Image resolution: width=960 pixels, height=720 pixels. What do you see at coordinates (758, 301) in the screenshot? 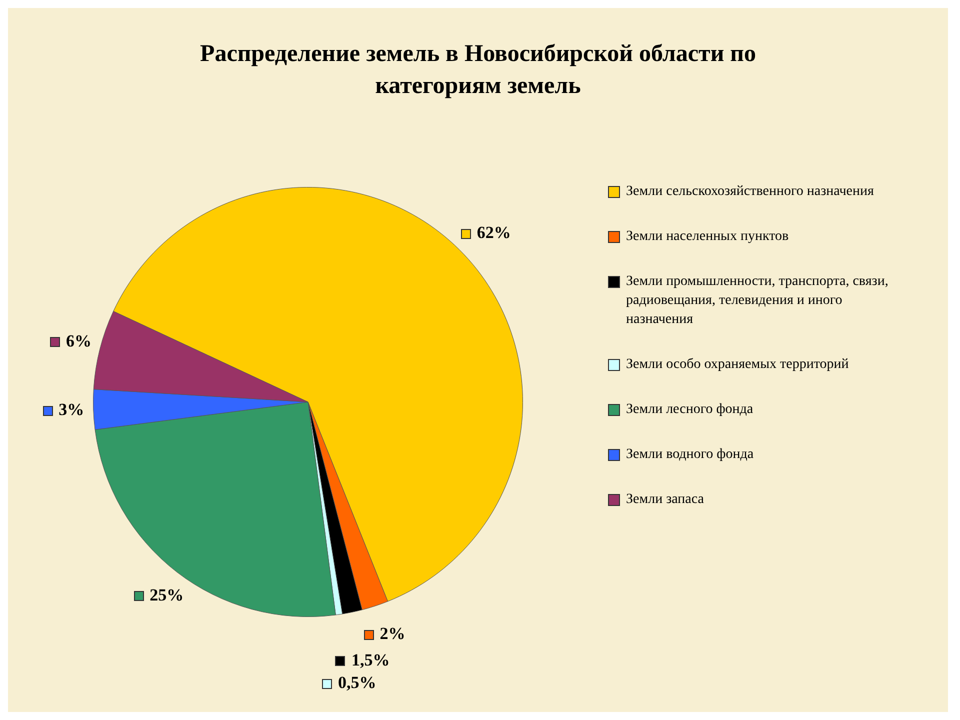
I see `legend-label: Земли промышленности, транспорта, связи, радиовещания, телевидения и иного назначения` at bounding box center [758, 301].